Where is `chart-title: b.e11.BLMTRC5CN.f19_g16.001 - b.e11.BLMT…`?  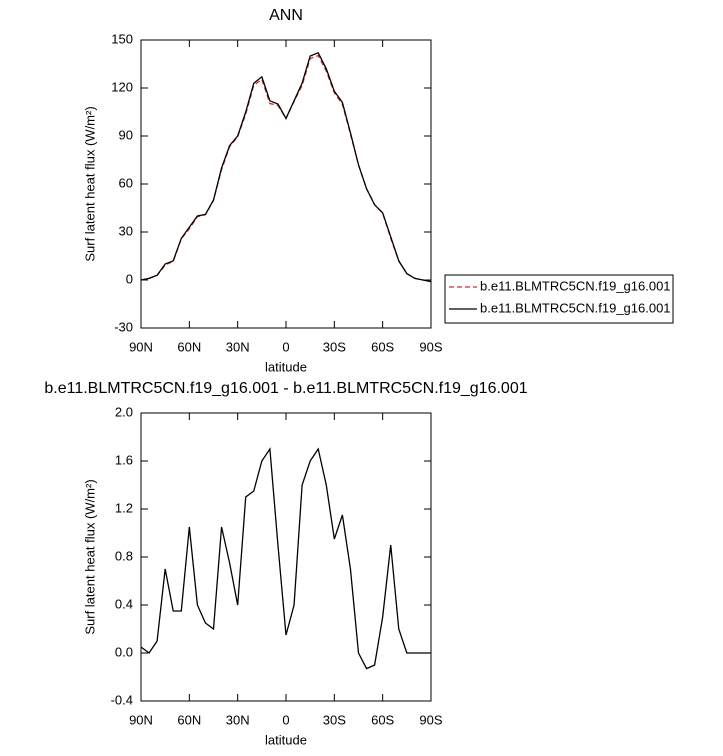
chart-title: b.e11.BLMTRC5CN.f19_g16.001 - b.e11.BLMT… is located at coordinates (285, 388).